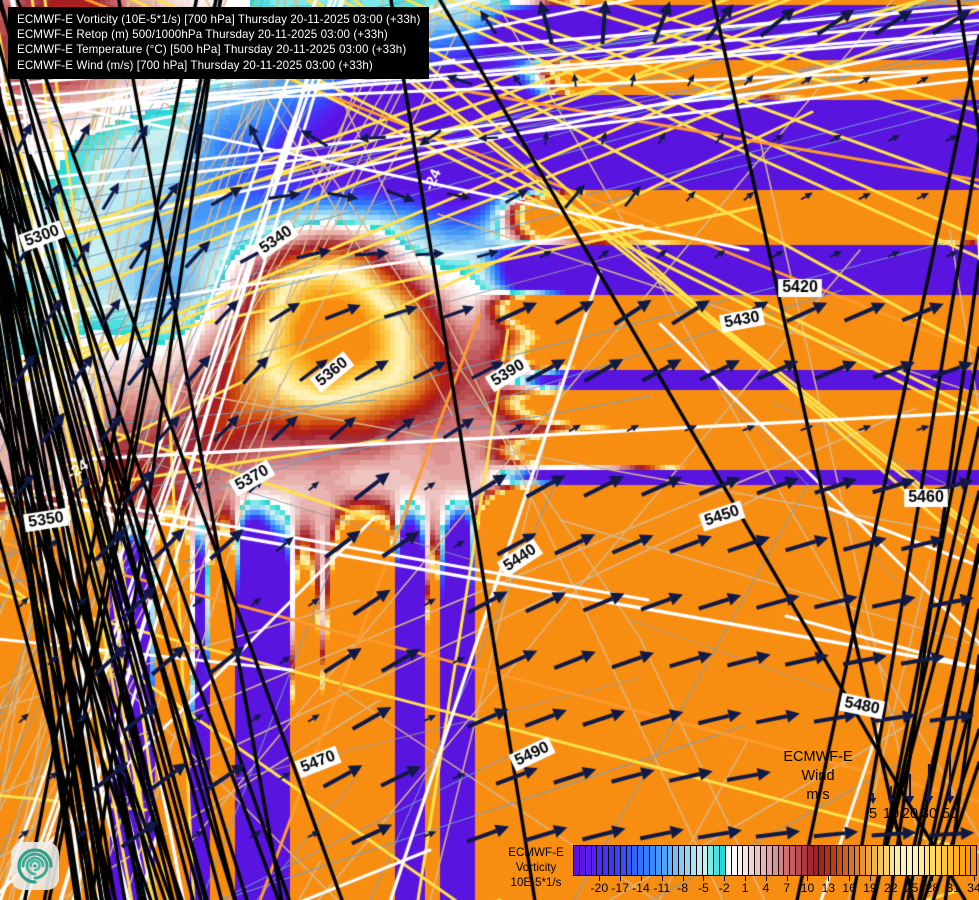 This screenshot has height=900, width=979. I want to click on wind-legend-value: 50, so click(950, 814).